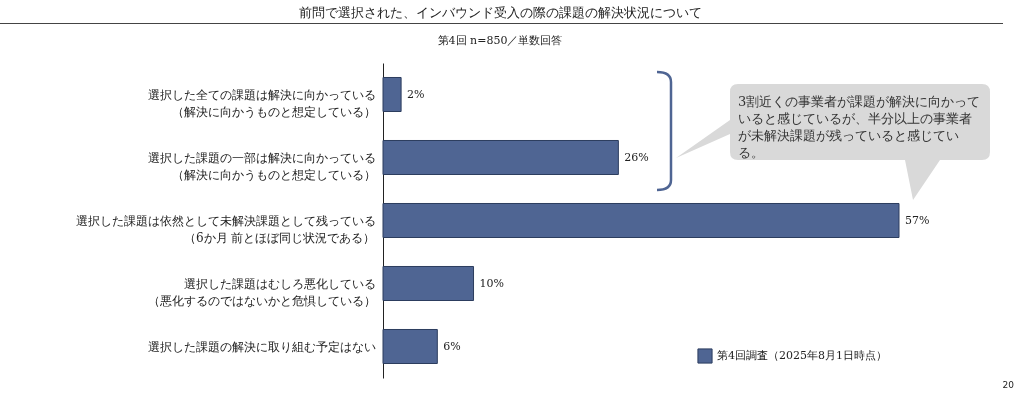 The height and width of the screenshot is (399, 1024). Describe the element at coordinates (491, 283) in the screenshot. I see `data-label: 10%` at that location.